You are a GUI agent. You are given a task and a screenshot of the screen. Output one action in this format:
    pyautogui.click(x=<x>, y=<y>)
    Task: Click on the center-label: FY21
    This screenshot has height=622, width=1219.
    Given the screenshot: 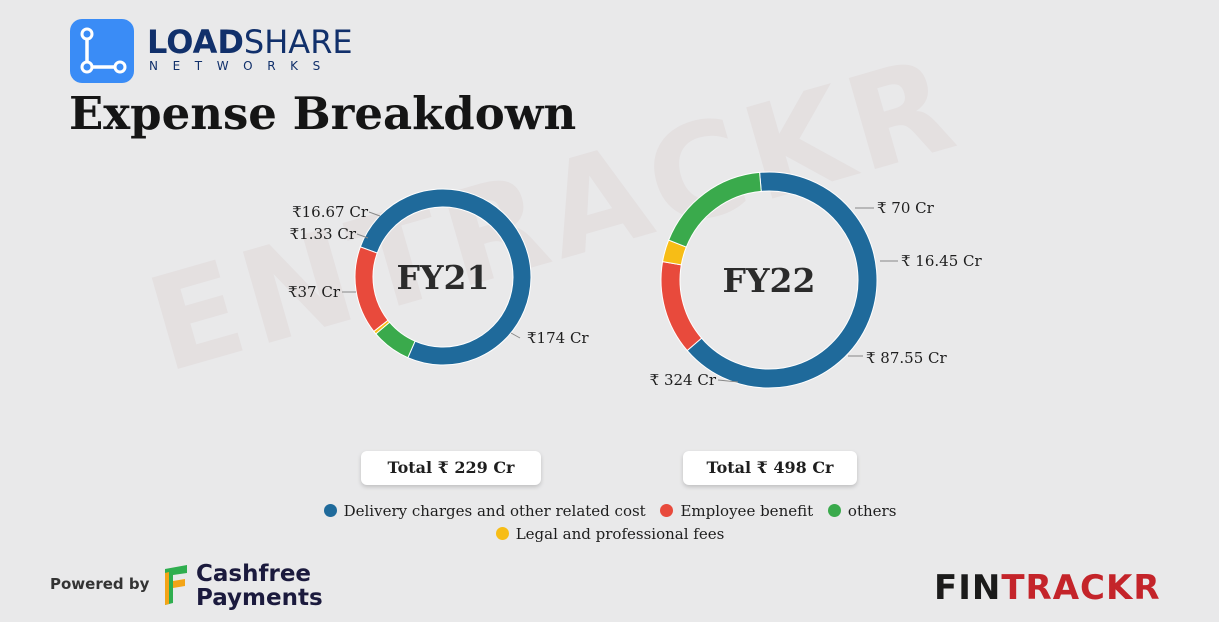 What is the action you would take?
    pyautogui.click(x=443, y=277)
    